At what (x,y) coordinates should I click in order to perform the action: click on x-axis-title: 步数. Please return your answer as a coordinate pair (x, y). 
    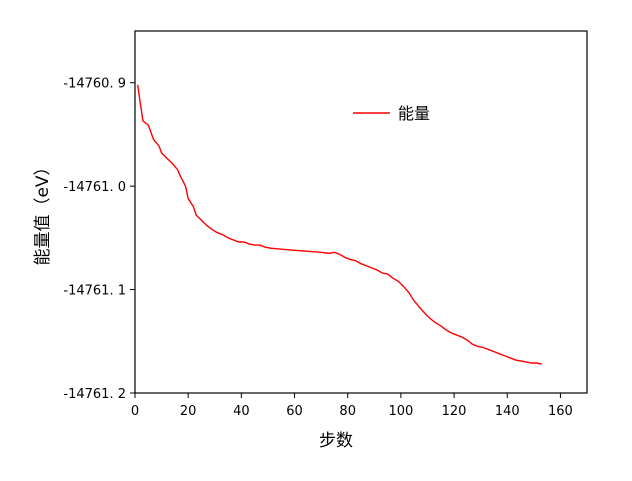
    Looking at the image, I should click on (336, 441).